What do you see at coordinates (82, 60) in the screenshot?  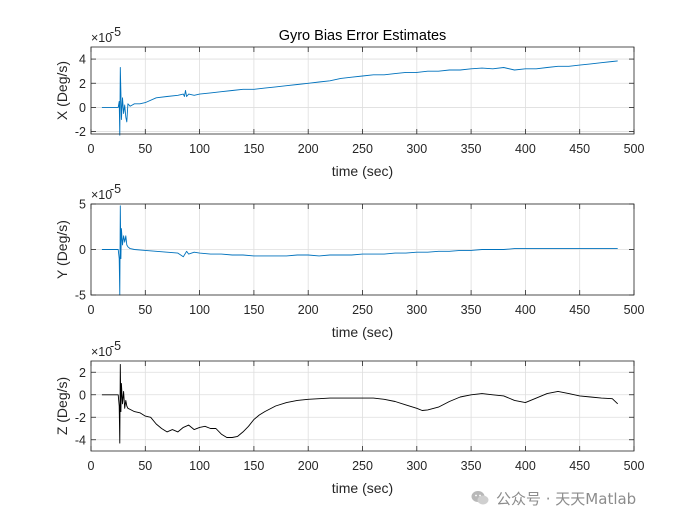 I see `y-tick-label: 4` at bounding box center [82, 60].